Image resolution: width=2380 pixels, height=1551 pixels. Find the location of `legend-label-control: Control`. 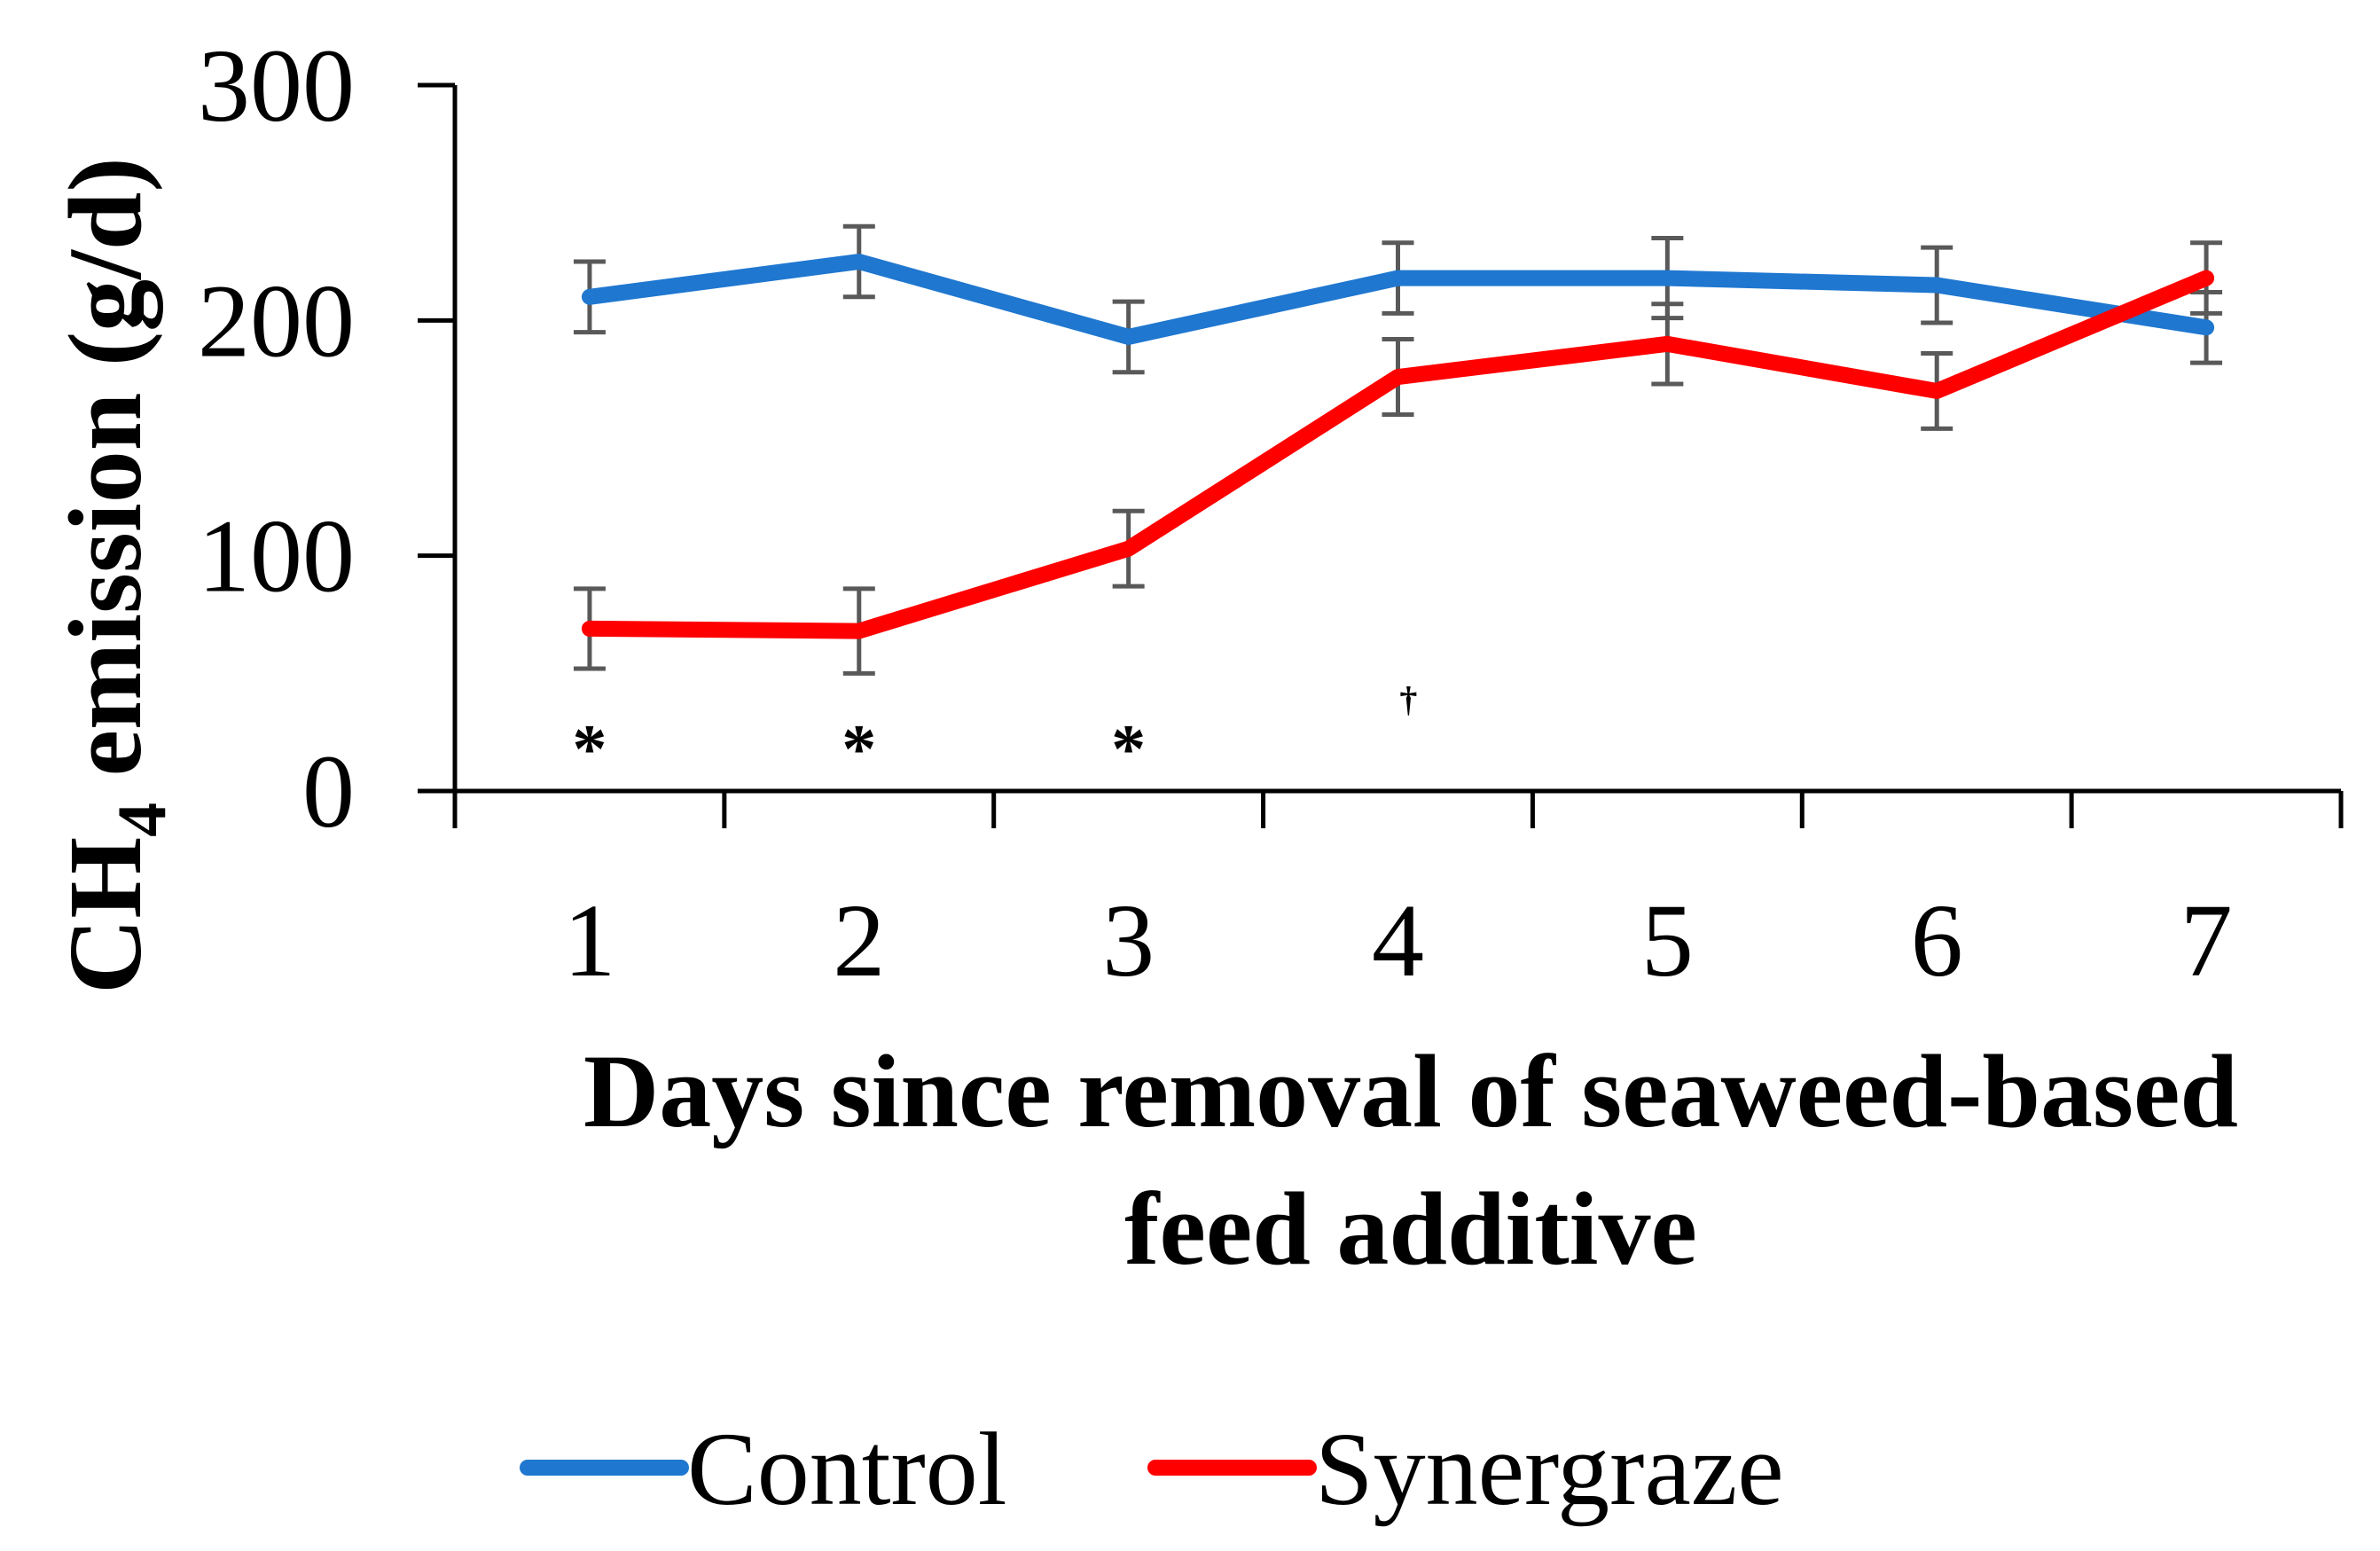

legend-label-control: Control is located at coordinates (847, 1469).